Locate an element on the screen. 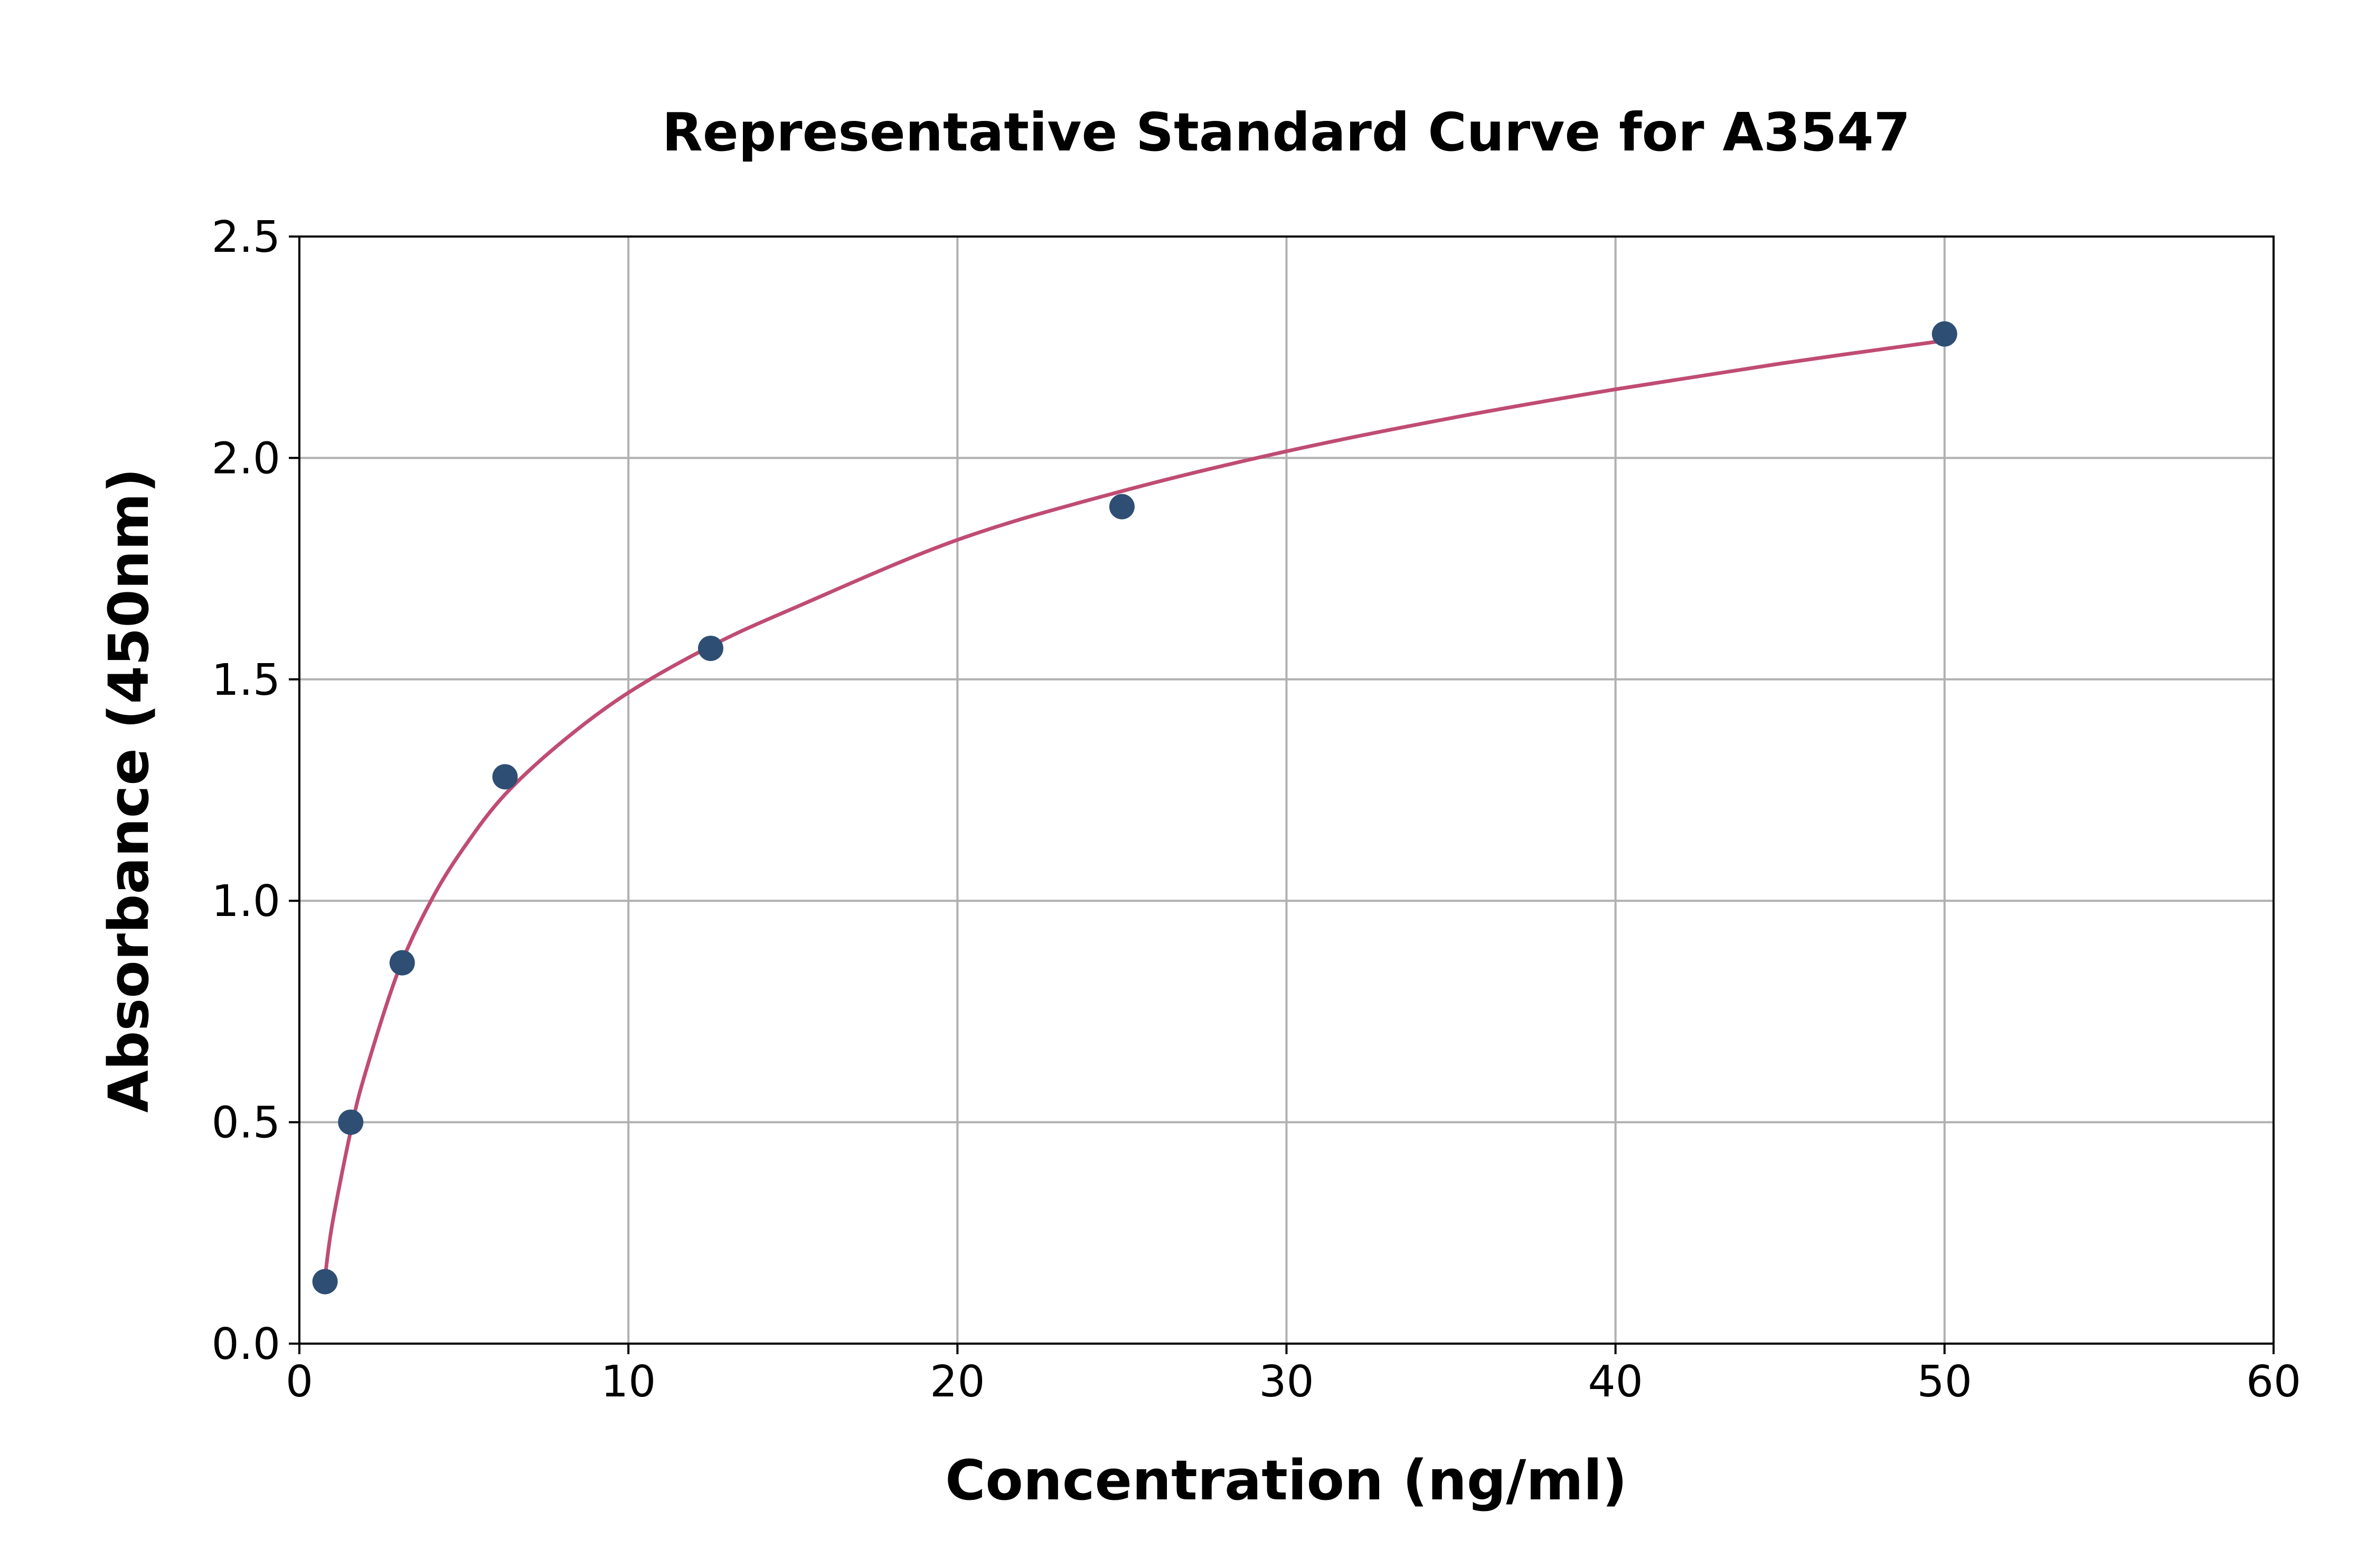  chart-title: Representative Standard Curve for A3547 is located at coordinates (1286, 132).